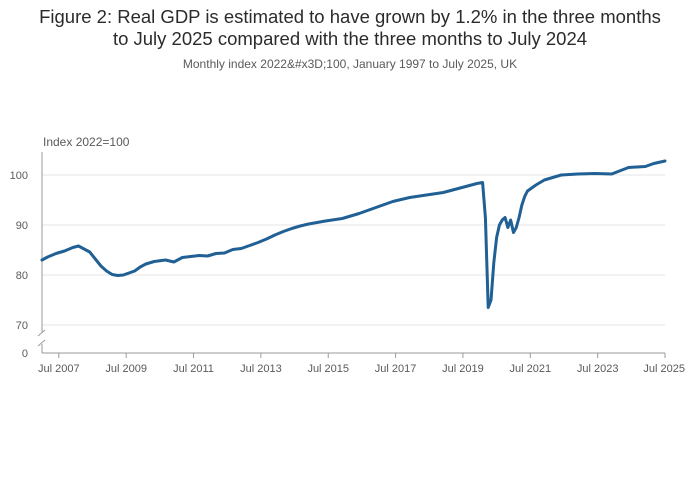 Image resolution: width=700 pixels, height=502 pixels. What do you see at coordinates (328, 369) in the screenshot?
I see `x-tick-label-4: Jul 2015` at bounding box center [328, 369].